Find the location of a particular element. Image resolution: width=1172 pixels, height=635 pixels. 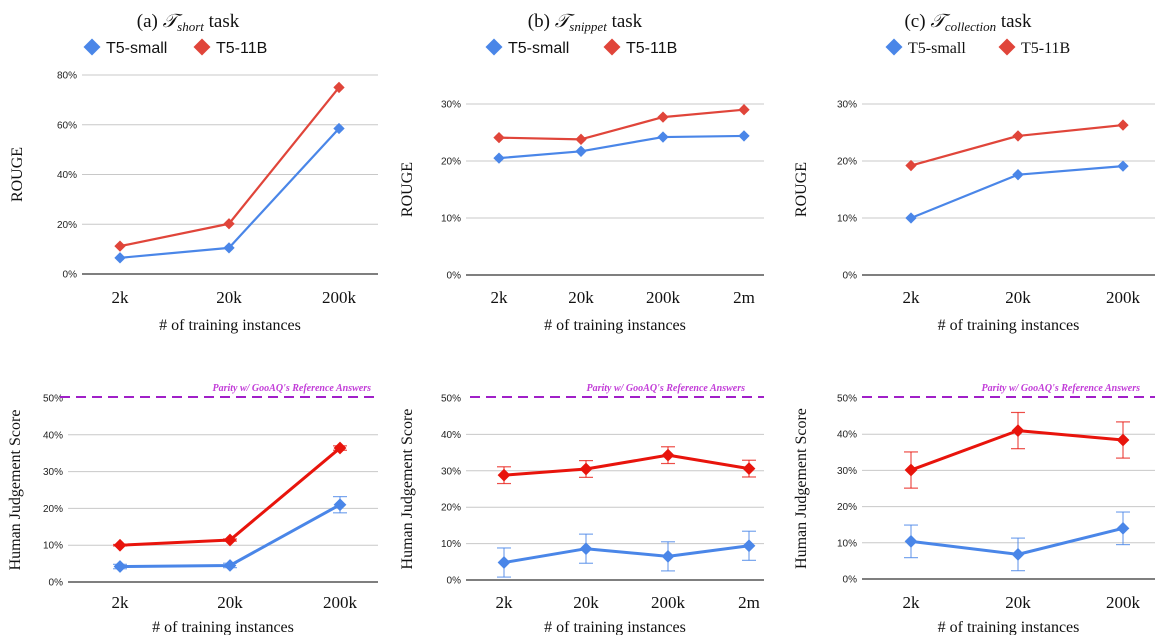

panel-title: (b) 𝒯snippet task is located at coordinates (585, 22).